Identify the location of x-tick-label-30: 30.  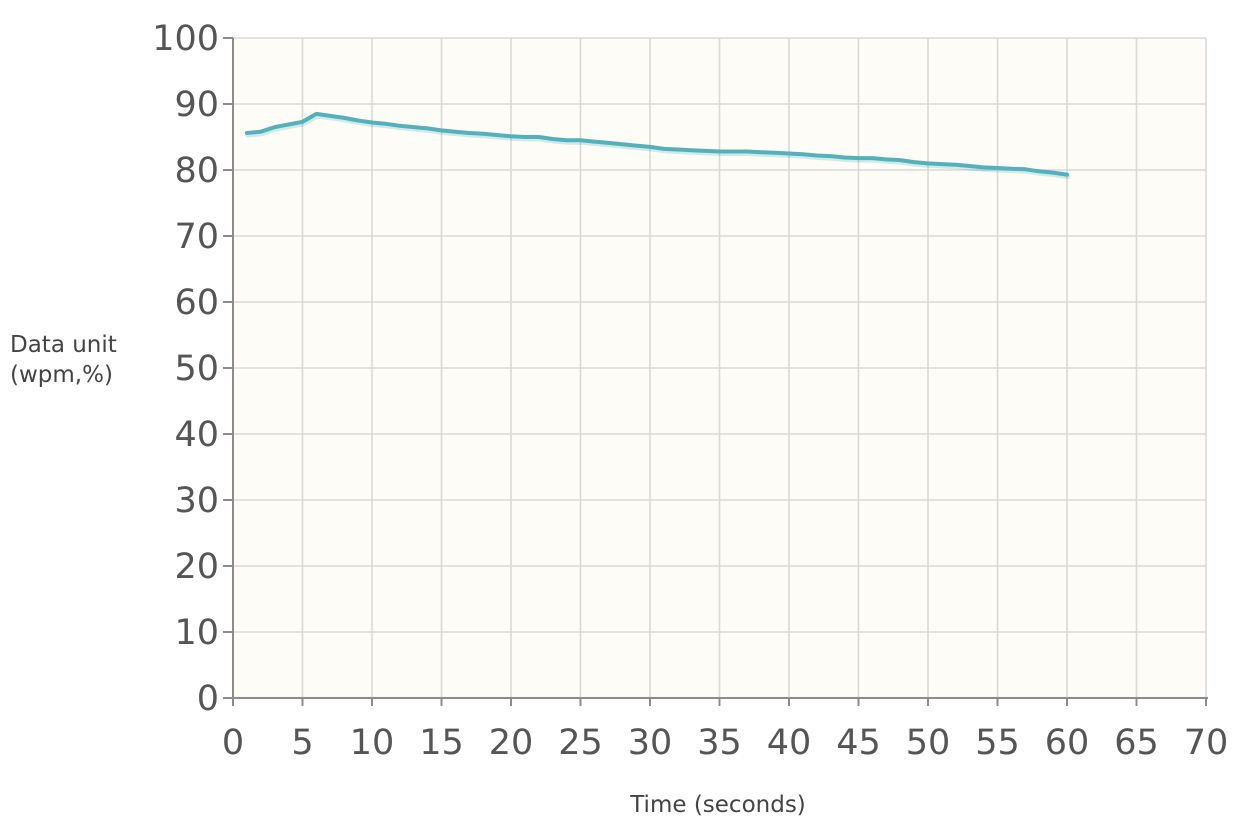
(650, 743).